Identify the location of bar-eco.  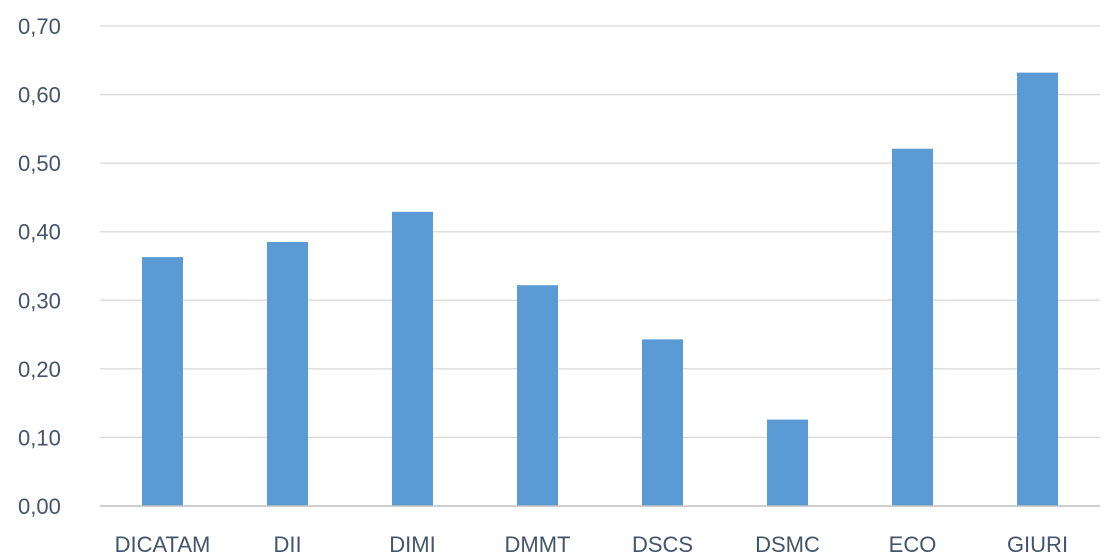
(912, 327).